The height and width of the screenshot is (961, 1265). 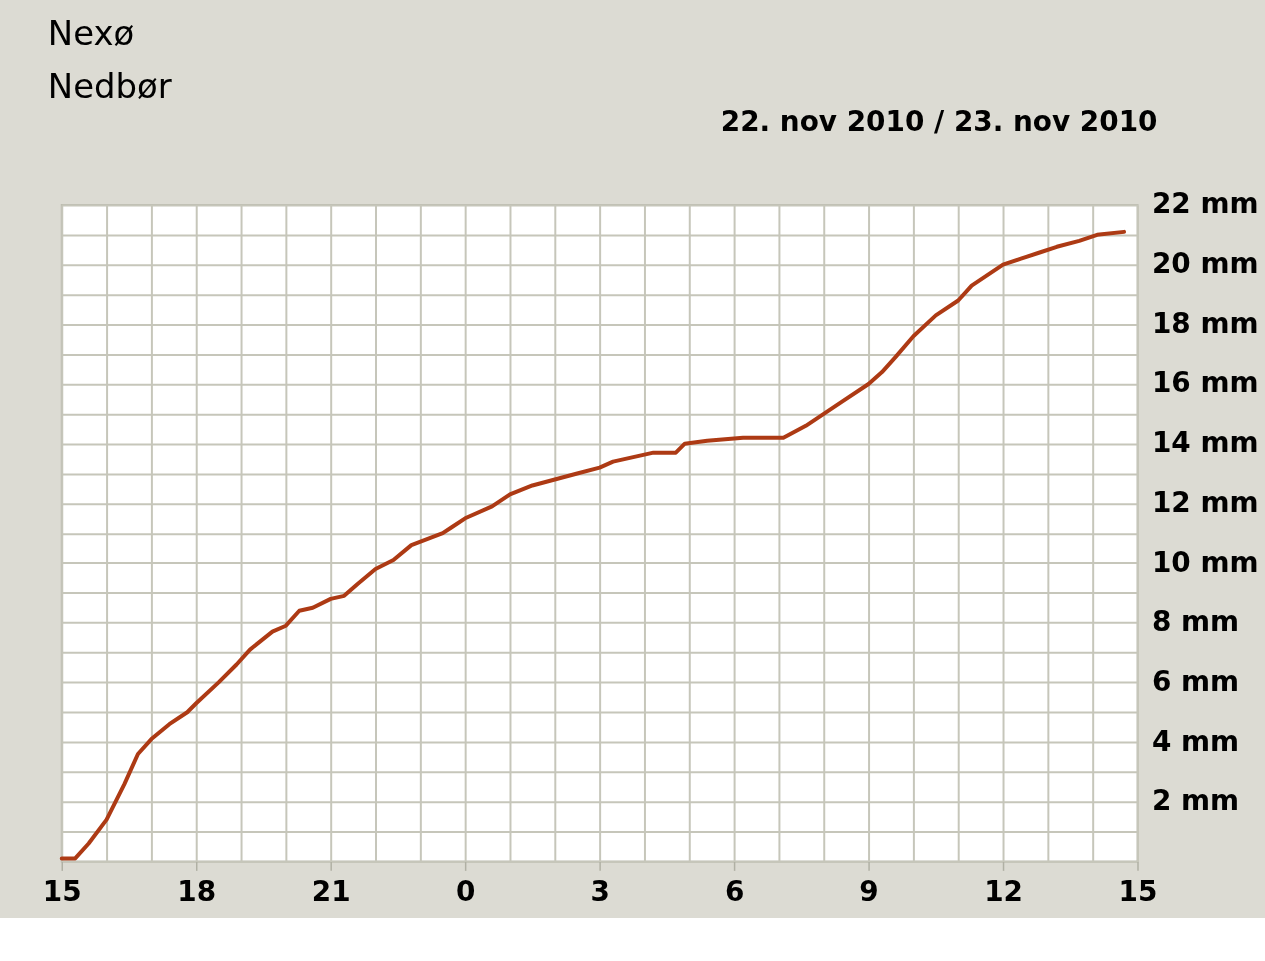 I want to click on text: 22. nov 2010 / 23. nov 2010, so click(x=939, y=122).